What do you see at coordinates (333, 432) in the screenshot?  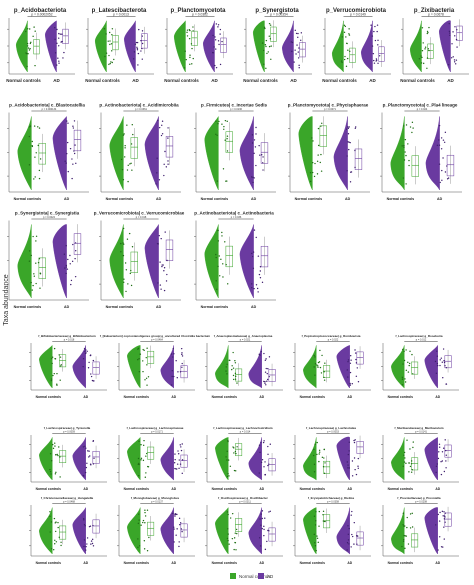 I see `p-value: p = 0.0053` at bounding box center [333, 432].